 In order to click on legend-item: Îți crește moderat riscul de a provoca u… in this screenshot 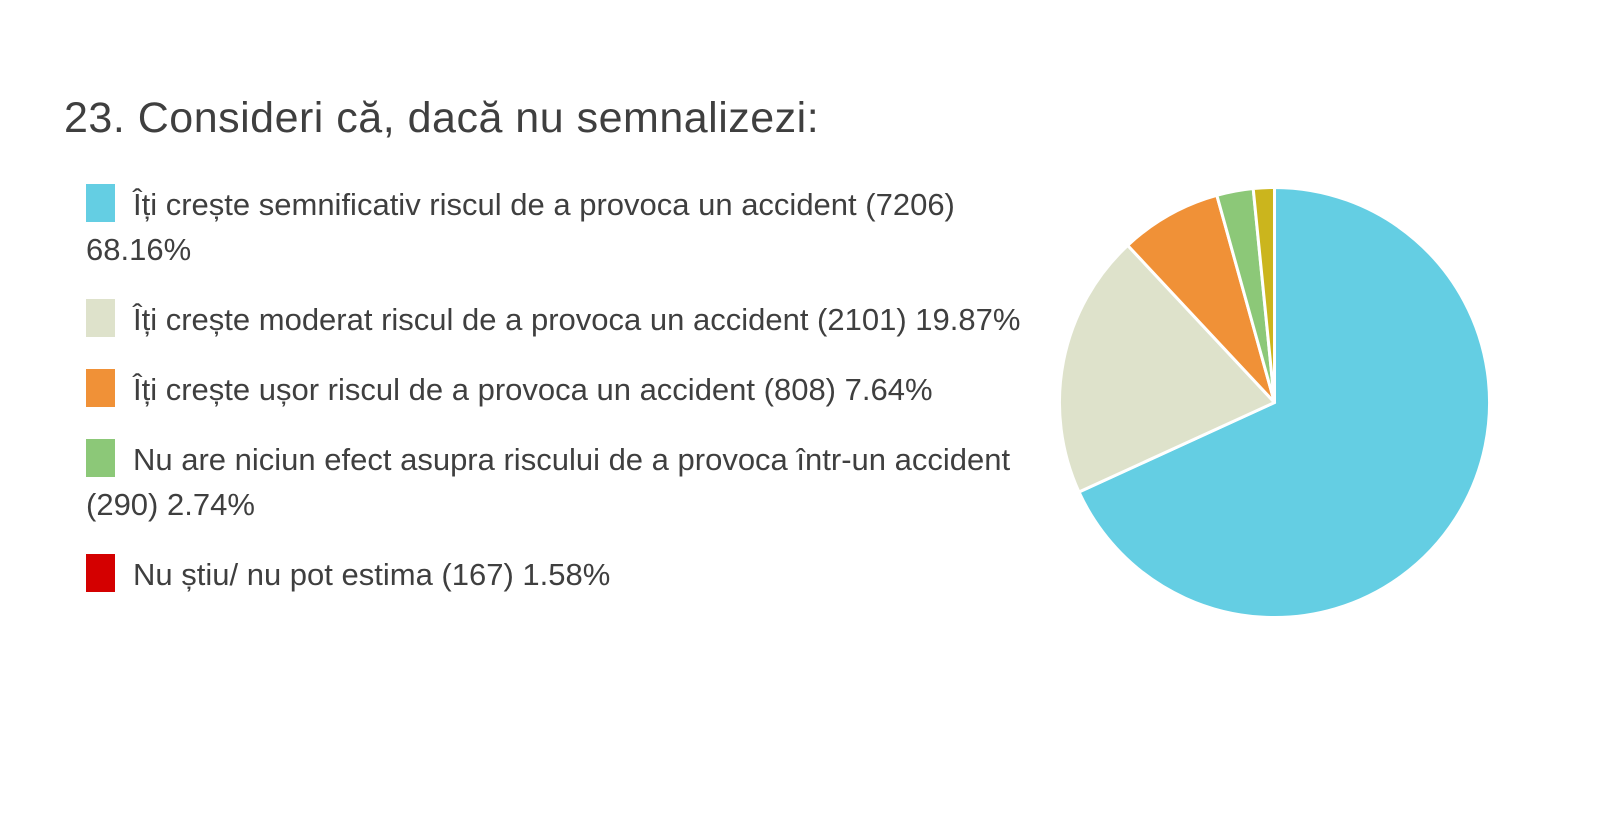, I will do `click(563, 319)`.